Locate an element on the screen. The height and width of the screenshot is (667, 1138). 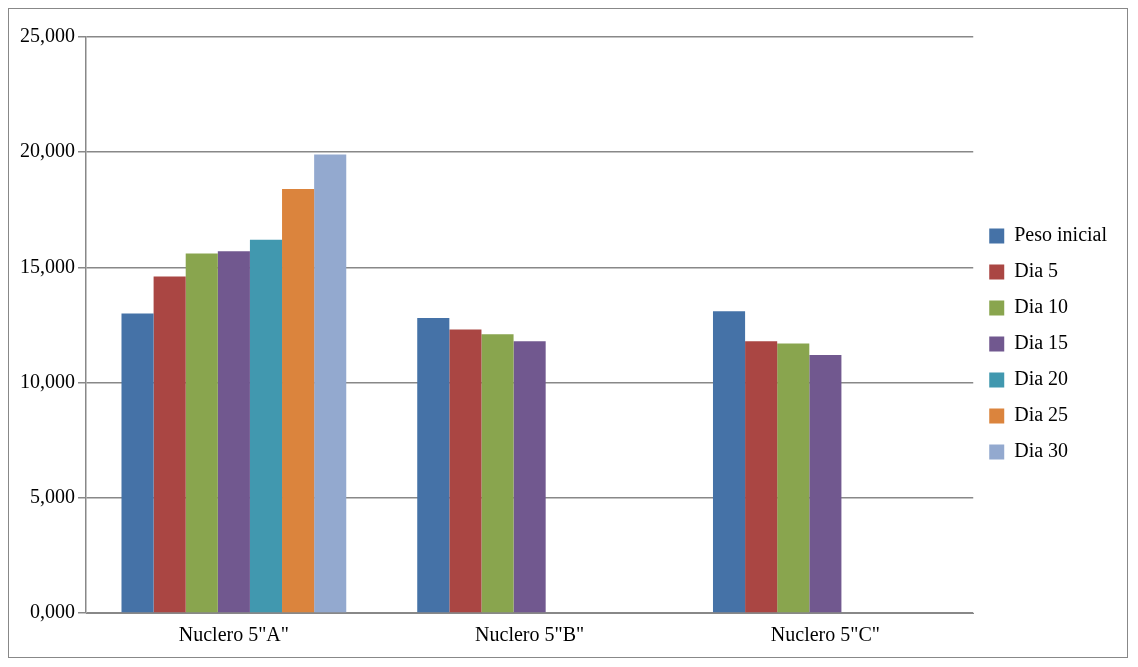
legend-label: Dia 30 is located at coordinates (1041, 450).